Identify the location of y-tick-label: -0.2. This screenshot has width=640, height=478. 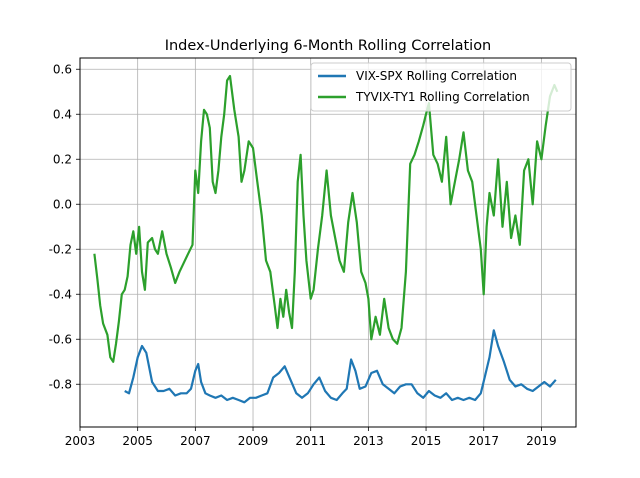
(60, 249).